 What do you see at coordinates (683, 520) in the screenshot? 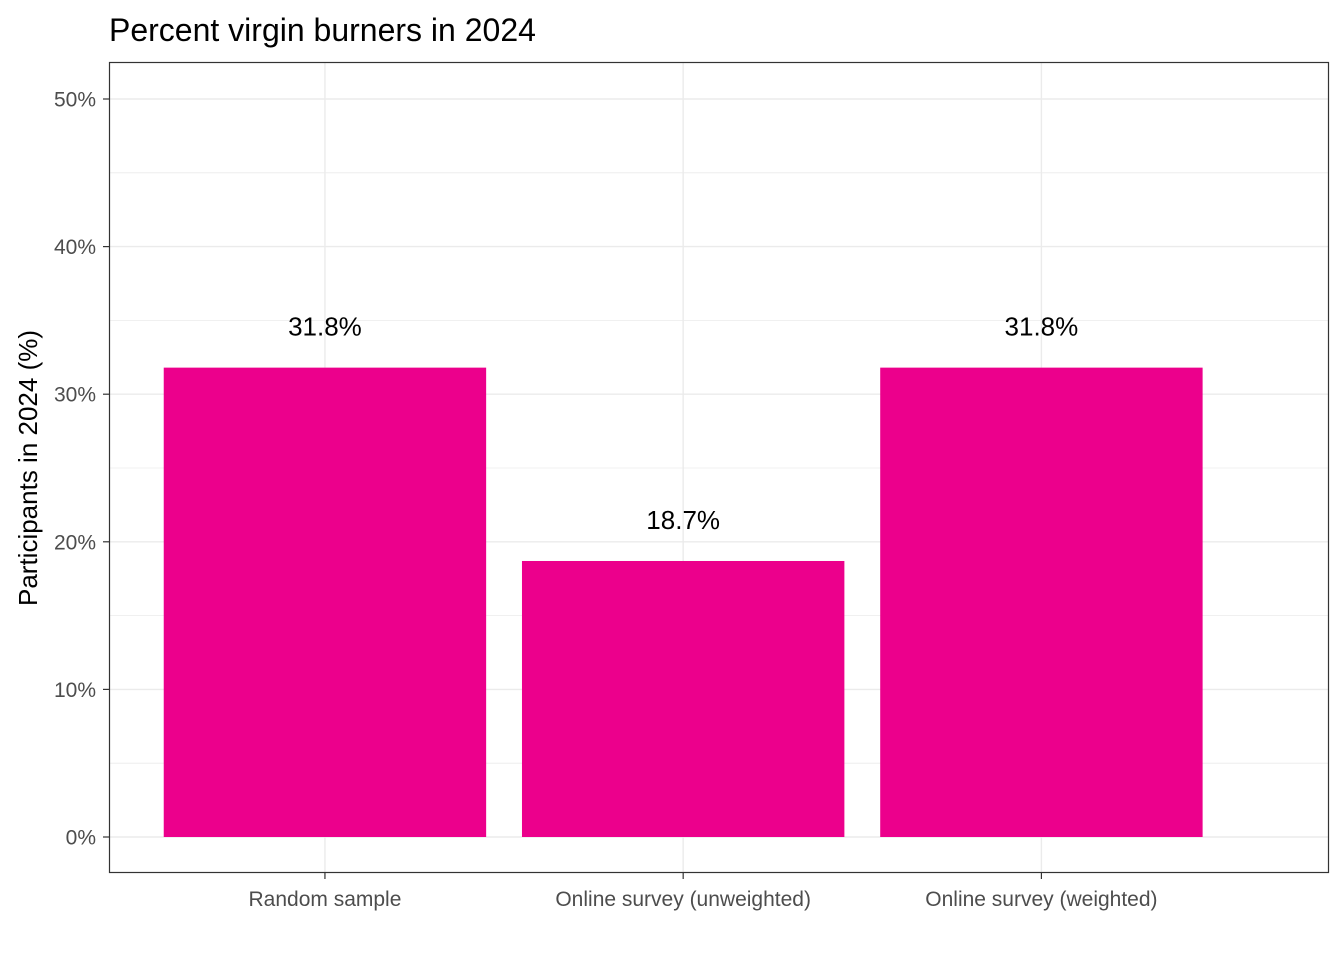
I see `data-label: 18.7%` at bounding box center [683, 520].